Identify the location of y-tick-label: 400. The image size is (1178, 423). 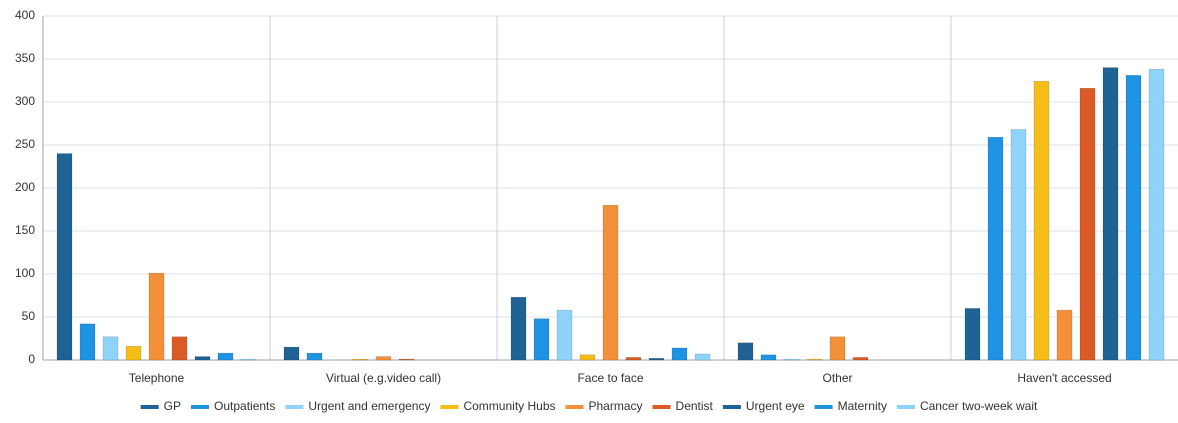
(25, 15).